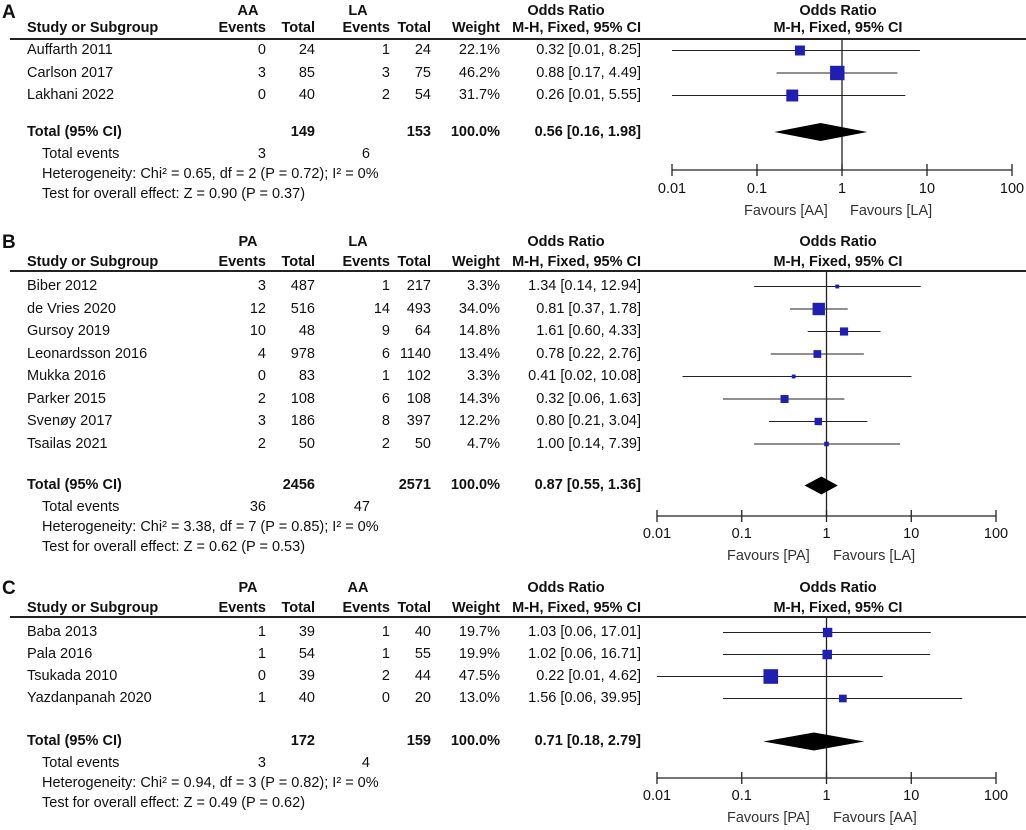 The image size is (1026, 830). Describe the element at coordinates (306, 331) in the screenshot. I see `total1-value: 48` at that location.